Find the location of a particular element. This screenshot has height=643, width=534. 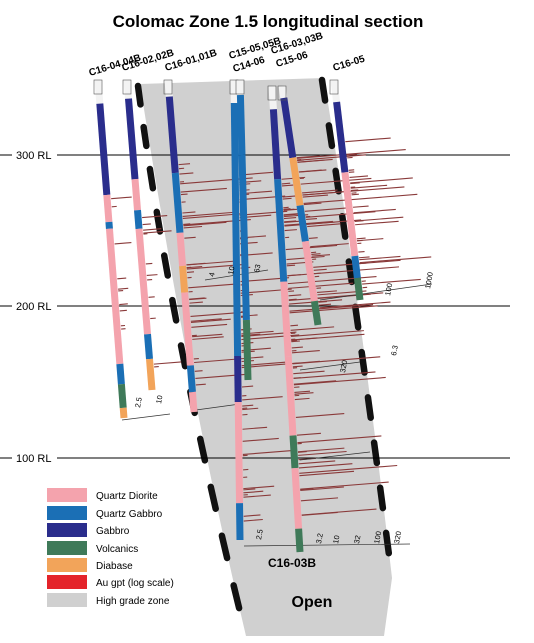

scale-tick-label: 3.2 is located at coordinates (319, 539).